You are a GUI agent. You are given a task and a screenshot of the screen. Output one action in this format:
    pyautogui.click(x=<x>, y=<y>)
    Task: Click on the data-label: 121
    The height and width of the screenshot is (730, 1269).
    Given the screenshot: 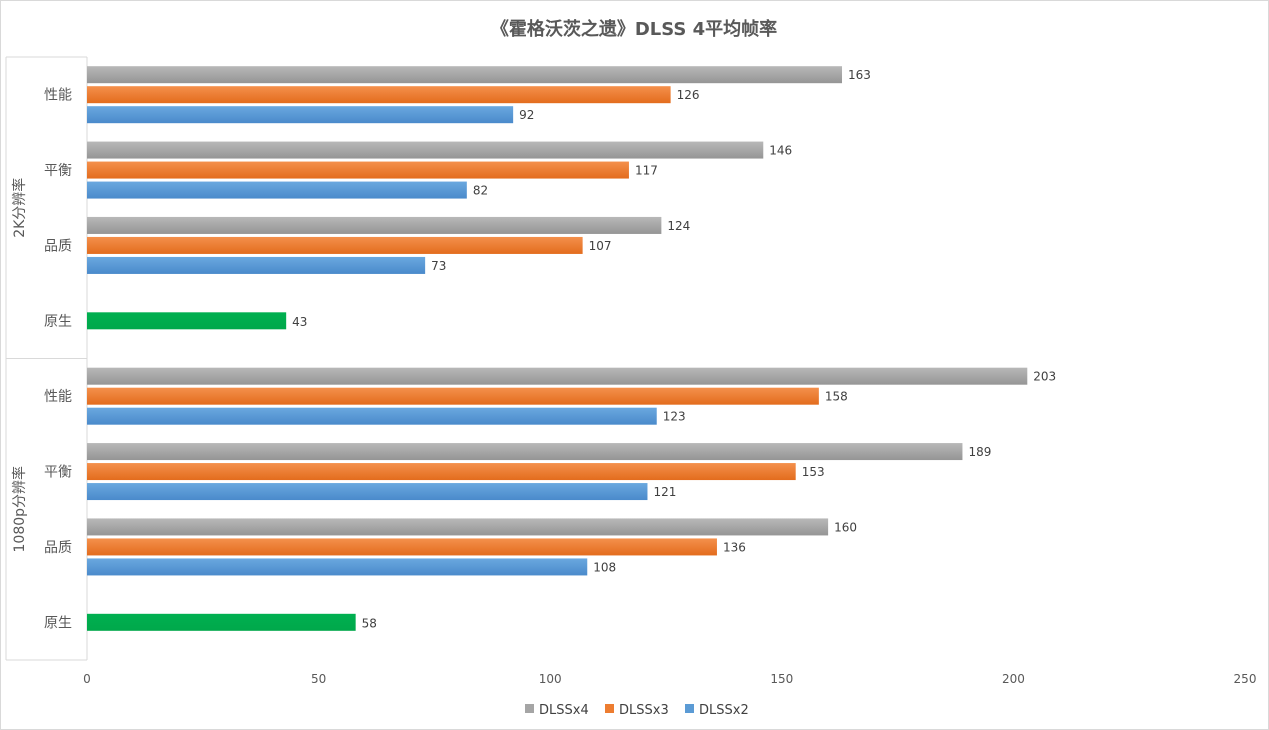 What is the action you would take?
    pyautogui.click(x=664, y=492)
    